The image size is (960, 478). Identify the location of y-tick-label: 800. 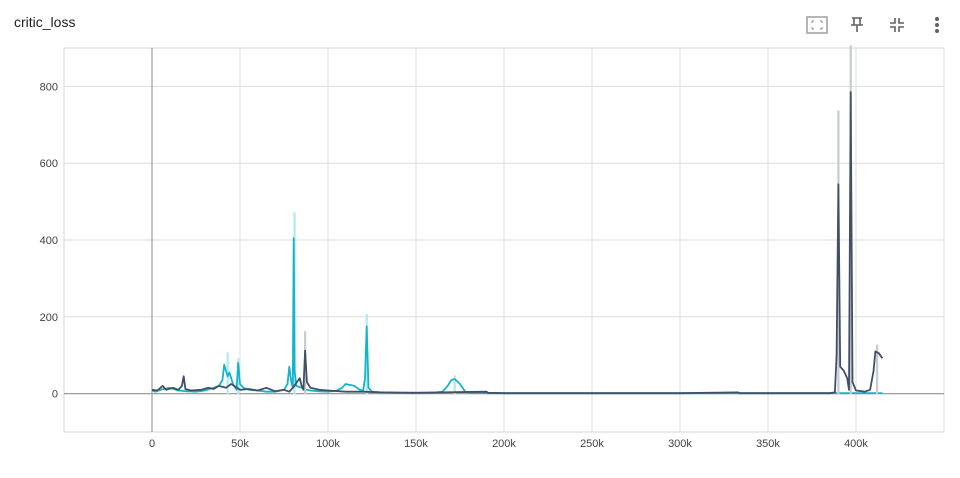
(49, 87).